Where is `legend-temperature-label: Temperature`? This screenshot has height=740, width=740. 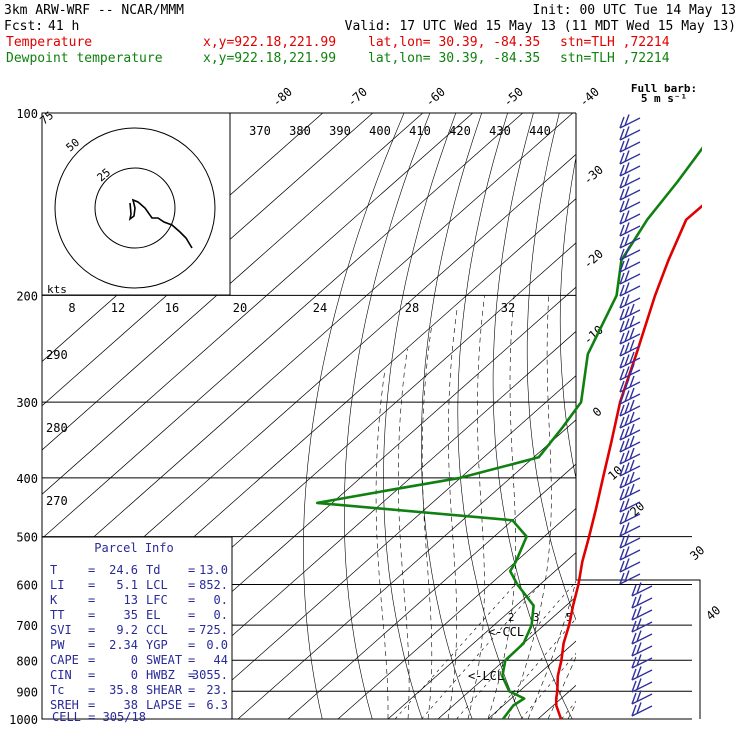
legend-temperature-label: Temperature is located at coordinates (49, 42).